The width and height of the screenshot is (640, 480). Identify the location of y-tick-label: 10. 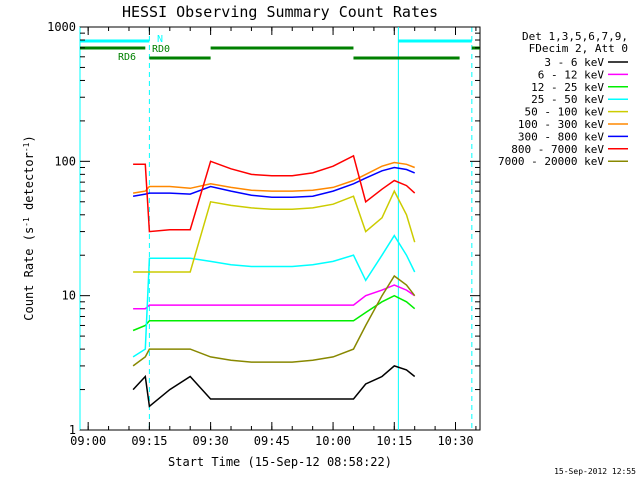
(69, 296).